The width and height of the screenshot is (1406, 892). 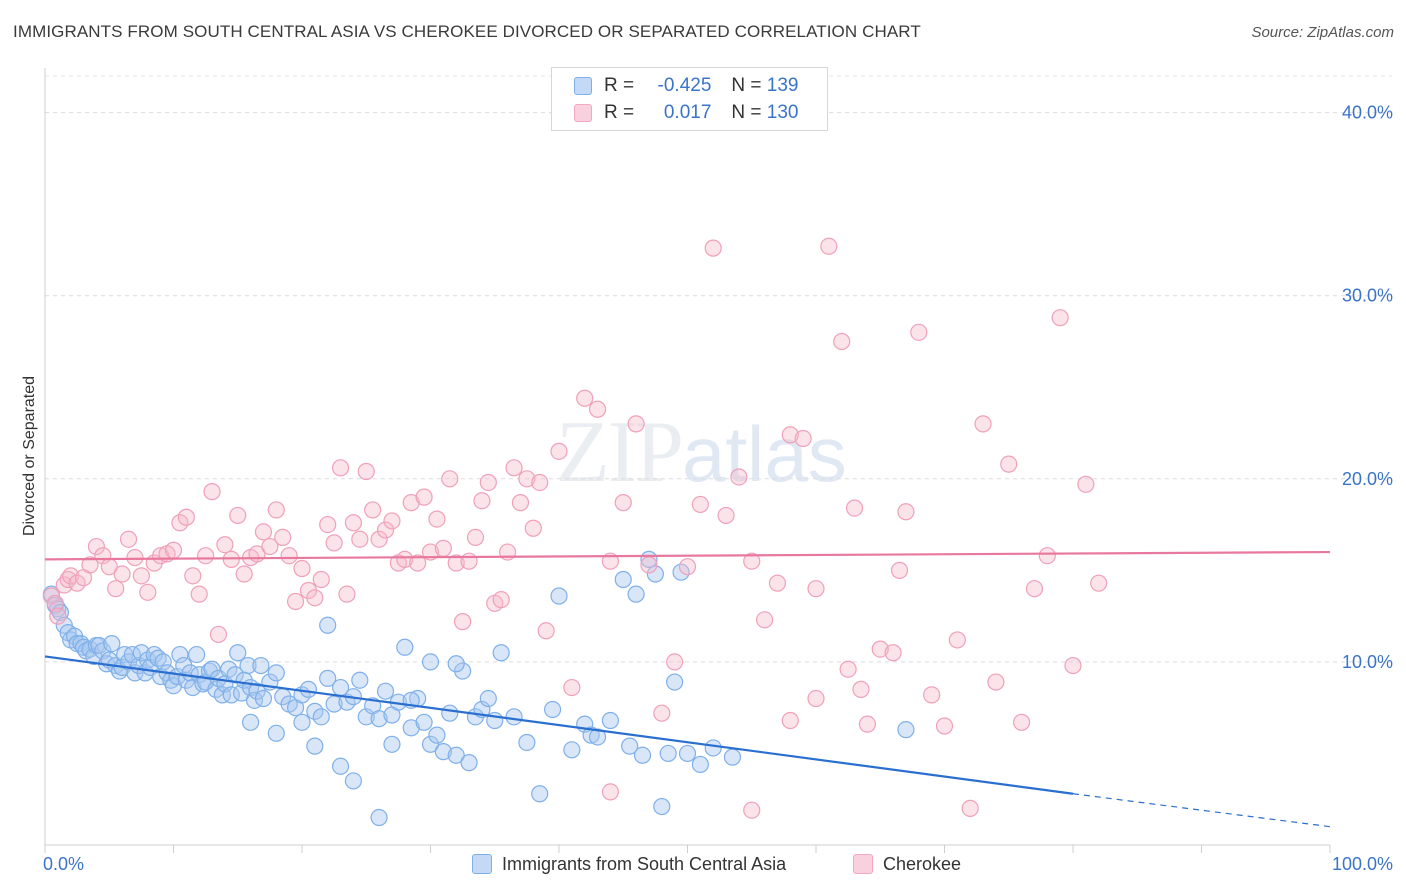 What do you see at coordinates (686, 113) in the screenshot?
I see `legend-row-cherokee: R = 0.017 N = 130` at bounding box center [686, 113].